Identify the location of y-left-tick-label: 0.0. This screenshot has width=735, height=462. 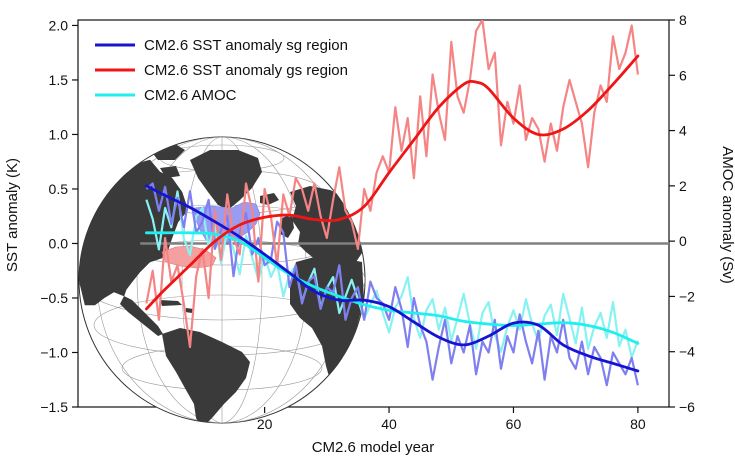
(59, 243).